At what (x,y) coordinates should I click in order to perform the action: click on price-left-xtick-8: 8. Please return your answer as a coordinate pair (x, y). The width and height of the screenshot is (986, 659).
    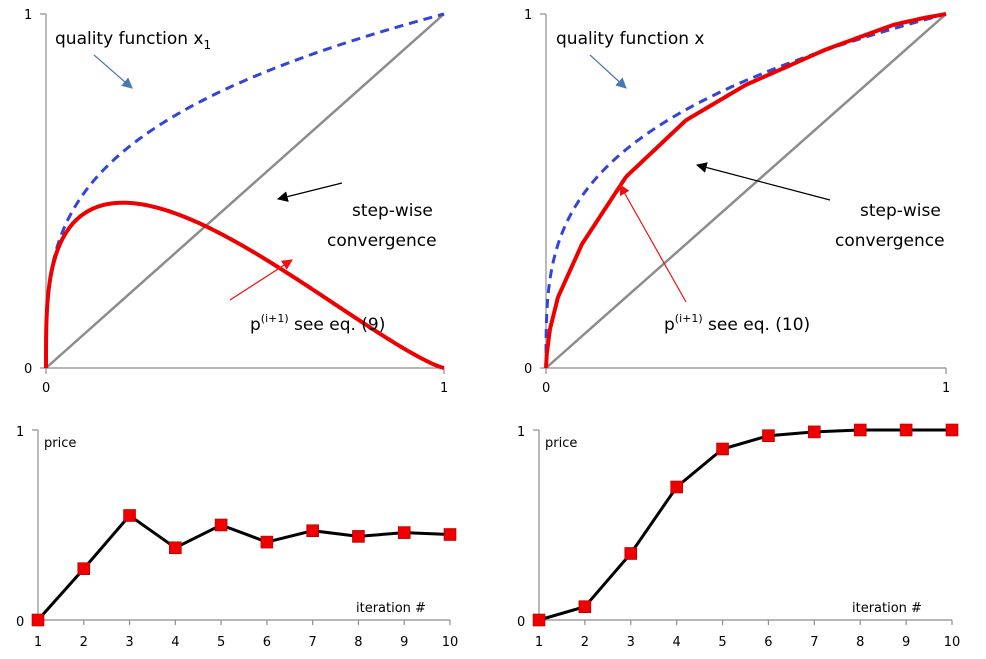
    Looking at the image, I should click on (358, 642).